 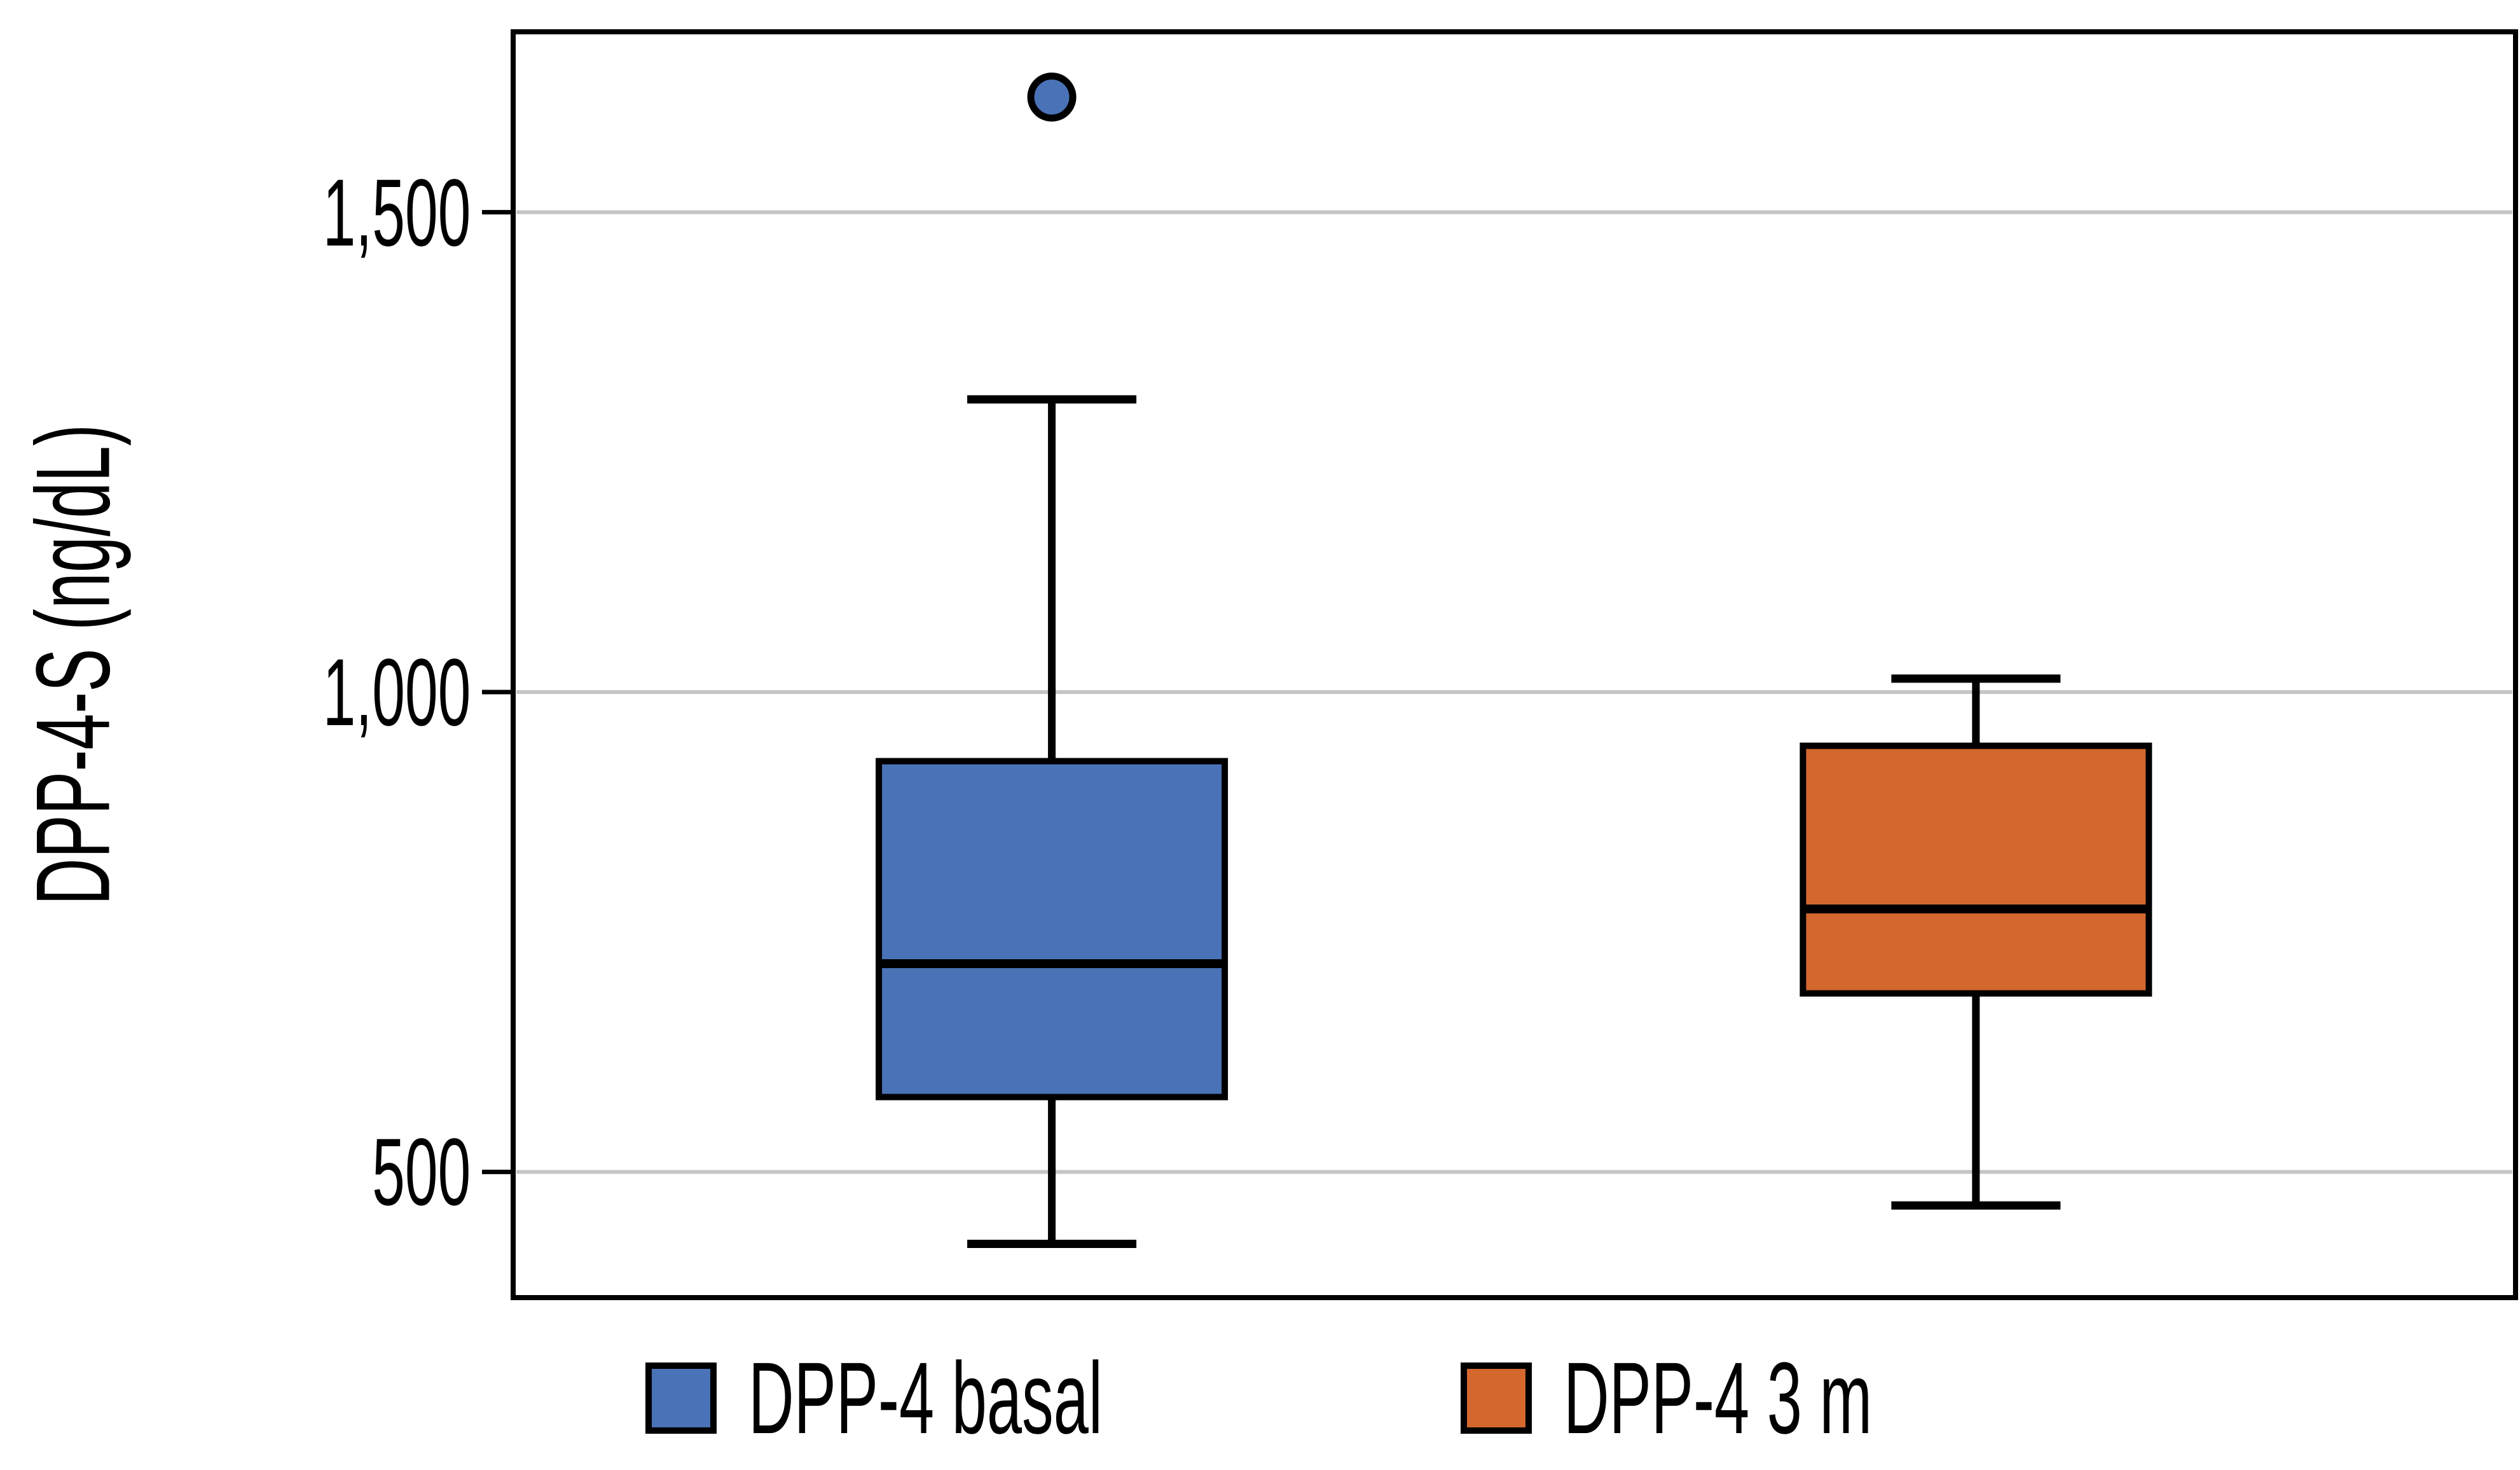 I want to click on y-tick-label-1000: 1,000, so click(x=396, y=692).